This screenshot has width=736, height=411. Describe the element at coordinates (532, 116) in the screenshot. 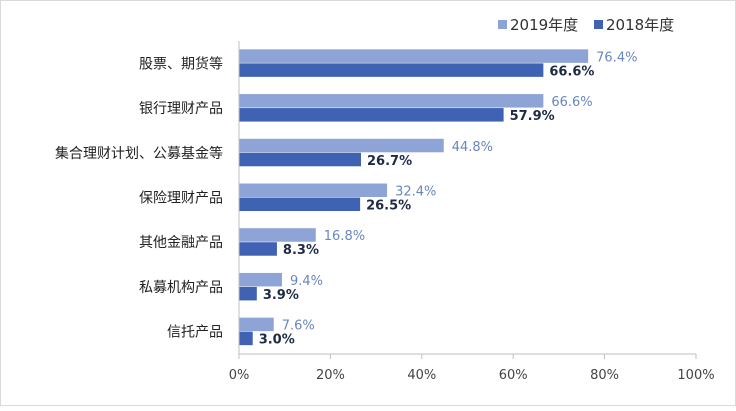

I see `data-label: 57.9%` at that location.